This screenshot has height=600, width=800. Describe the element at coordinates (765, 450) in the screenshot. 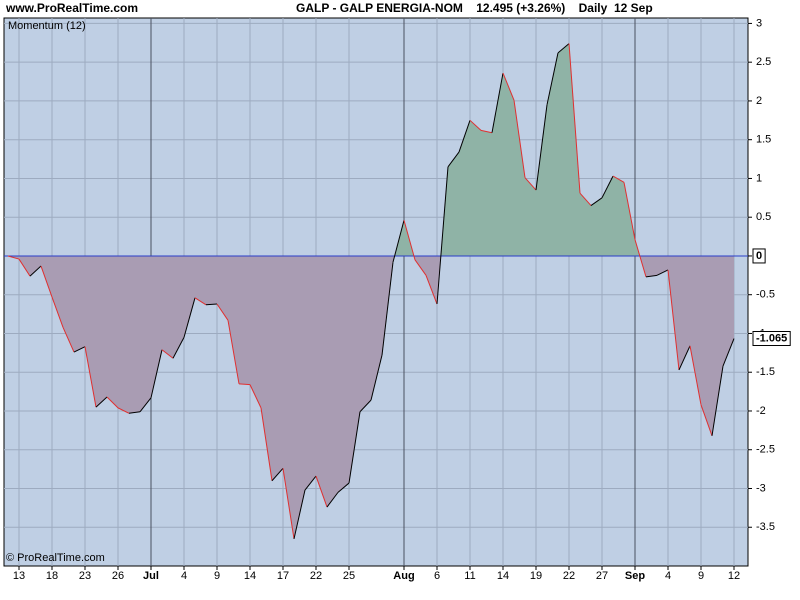

I see `y-tick-label: -2.5` at that location.